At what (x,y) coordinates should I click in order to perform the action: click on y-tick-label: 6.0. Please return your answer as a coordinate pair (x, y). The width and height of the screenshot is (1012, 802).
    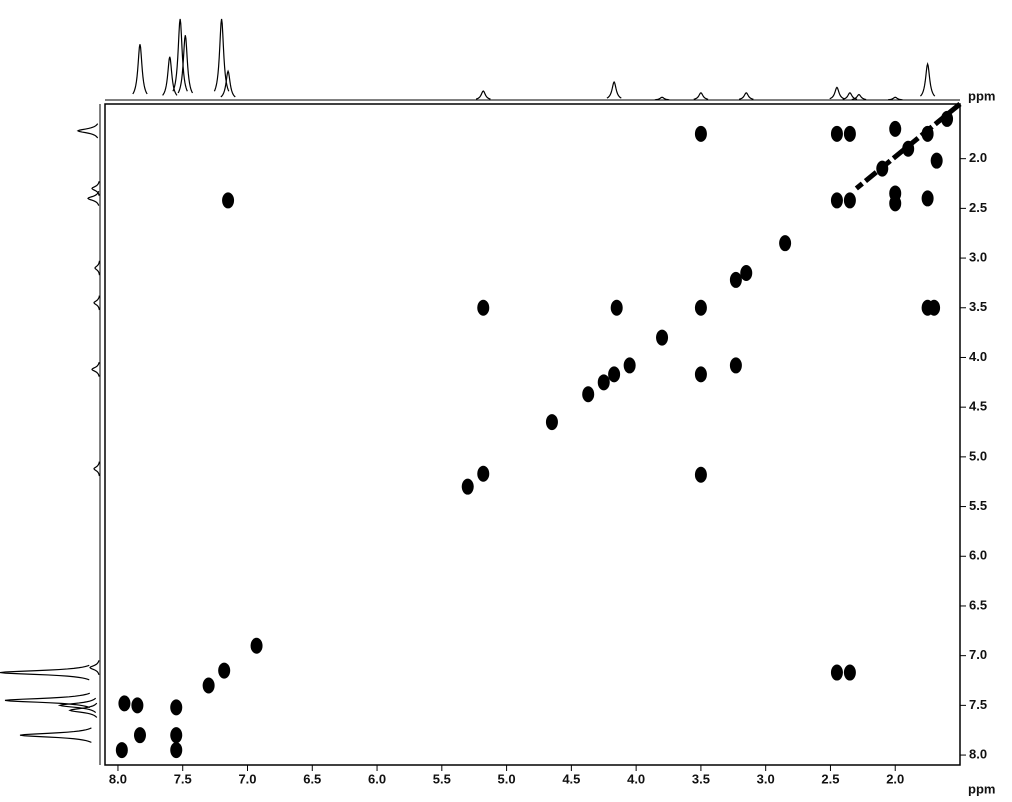
    Looking at the image, I should click on (978, 555).